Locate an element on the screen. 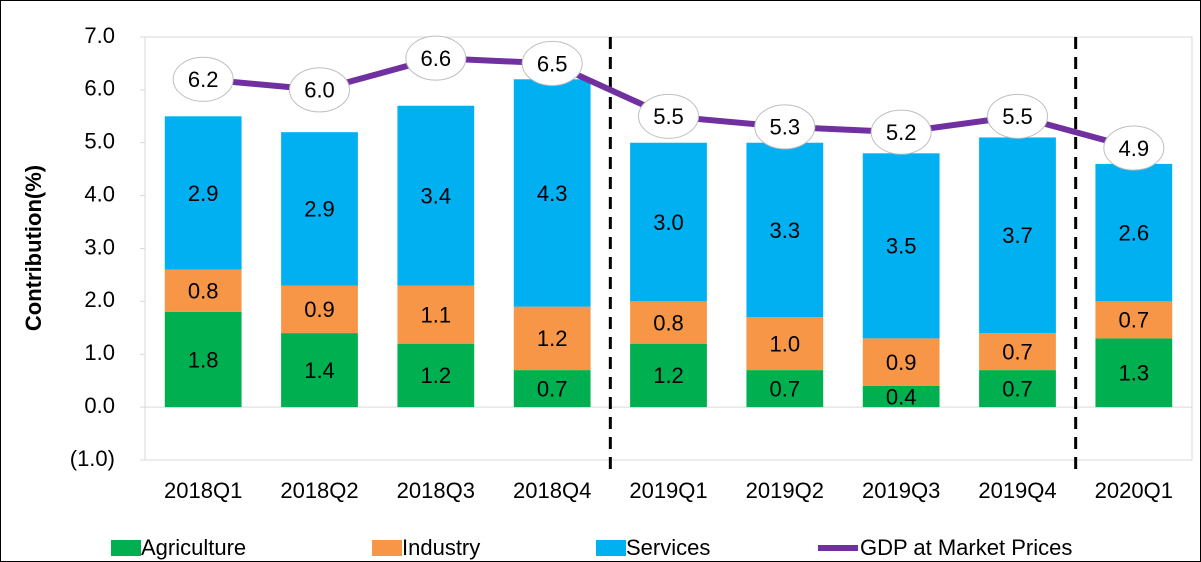  data-label: 2.6 is located at coordinates (1134, 232).